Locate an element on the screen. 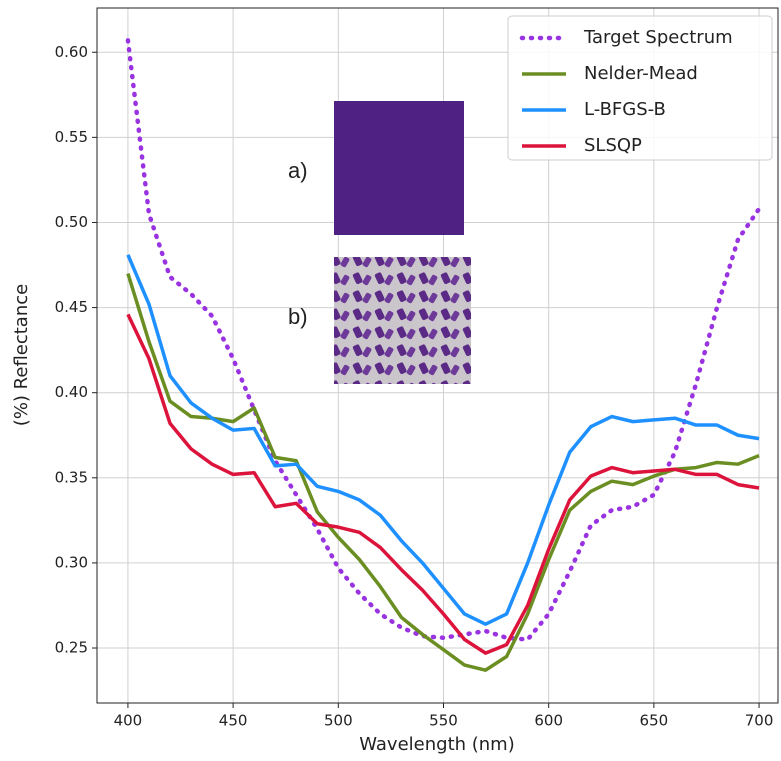 This screenshot has width=781, height=761. x-tick-label: 500 is located at coordinates (338, 721).